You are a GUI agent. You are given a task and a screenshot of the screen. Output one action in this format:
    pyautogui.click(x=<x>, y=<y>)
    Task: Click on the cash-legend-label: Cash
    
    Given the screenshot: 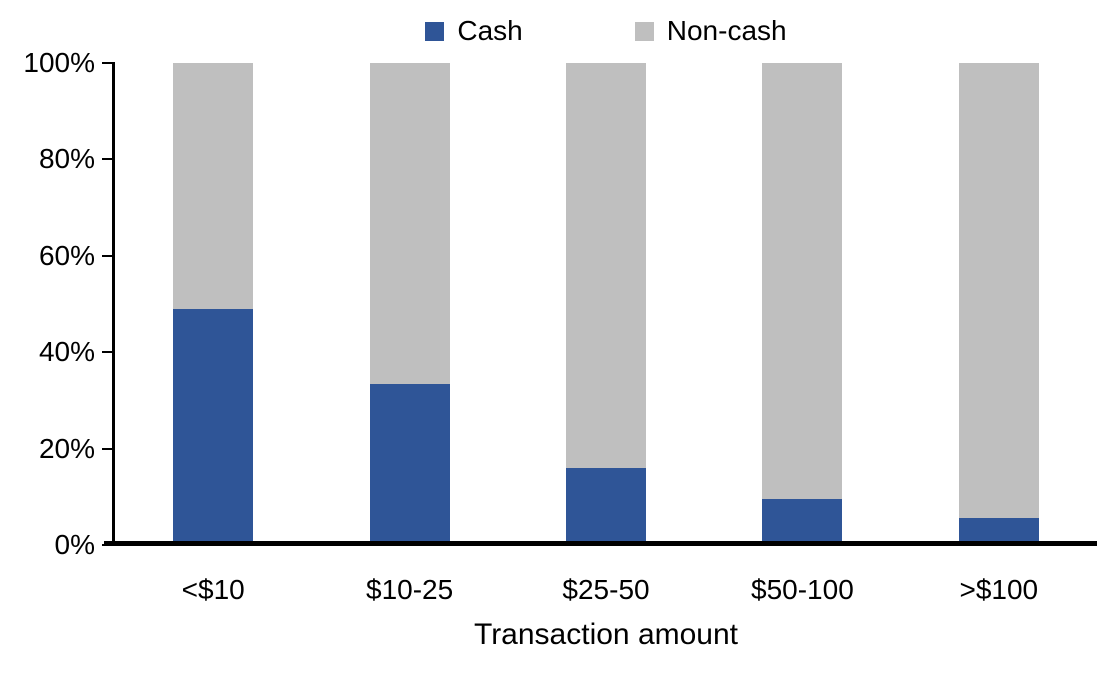 What is the action you would take?
    pyautogui.click(x=490, y=30)
    